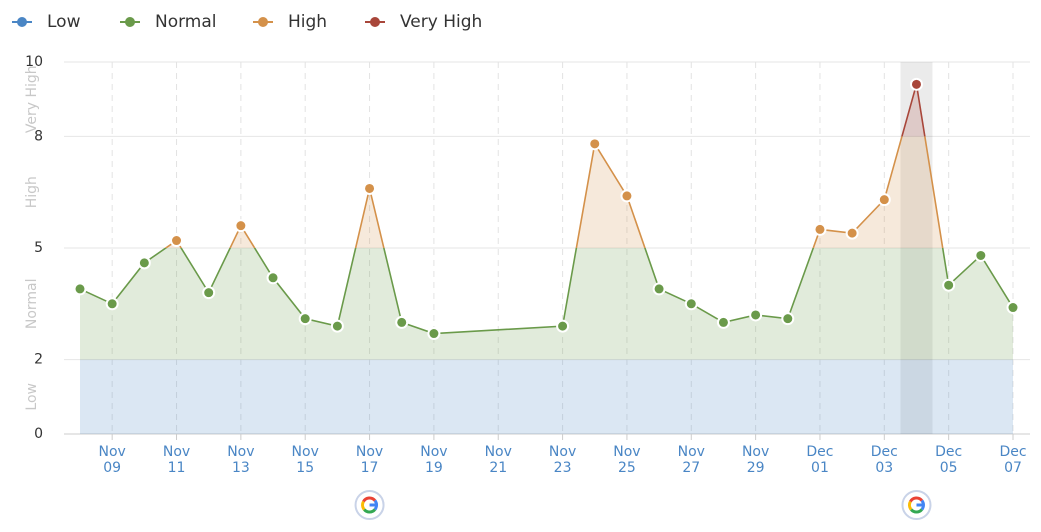  I want to click on legend-item: High, so click(290, 22).